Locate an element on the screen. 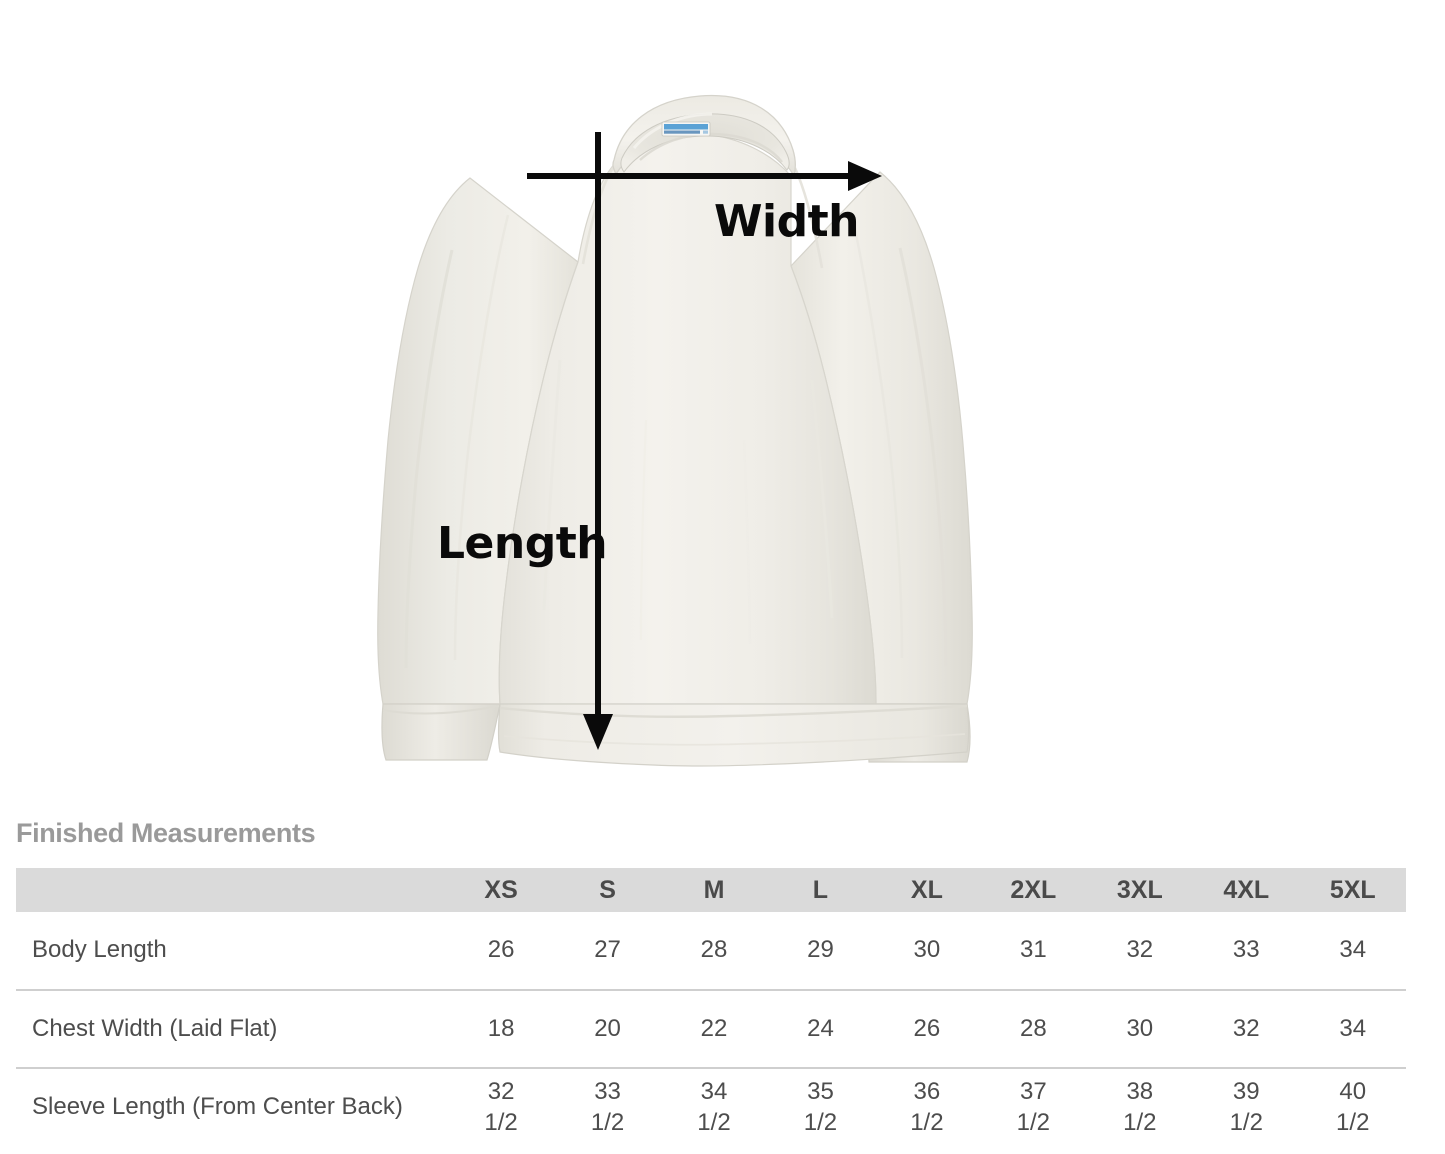 Image resolution: width=1445 pixels, height=1154 pixels. table-row: Body Length 26 27 28 29 30 31 32 33 34 is located at coordinates (711, 951).